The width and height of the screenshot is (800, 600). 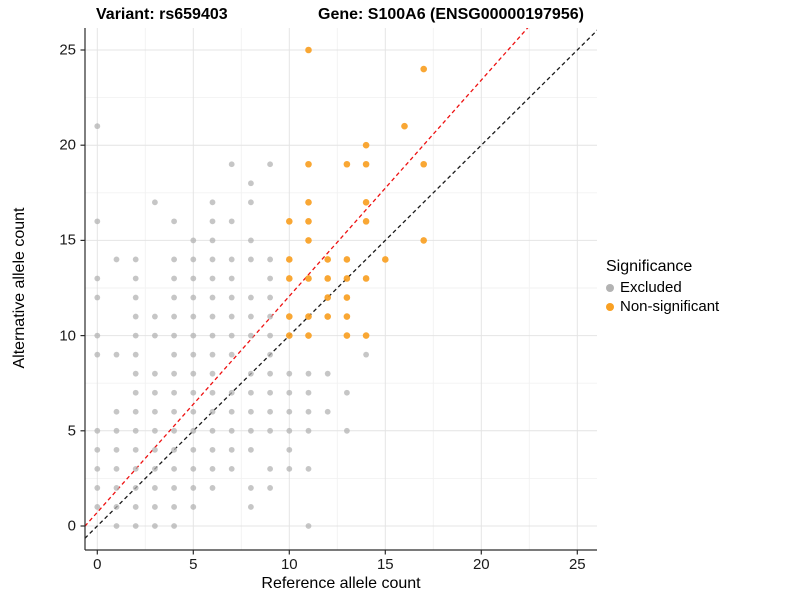 I want to click on legend-title: Significance, so click(x=649, y=266).